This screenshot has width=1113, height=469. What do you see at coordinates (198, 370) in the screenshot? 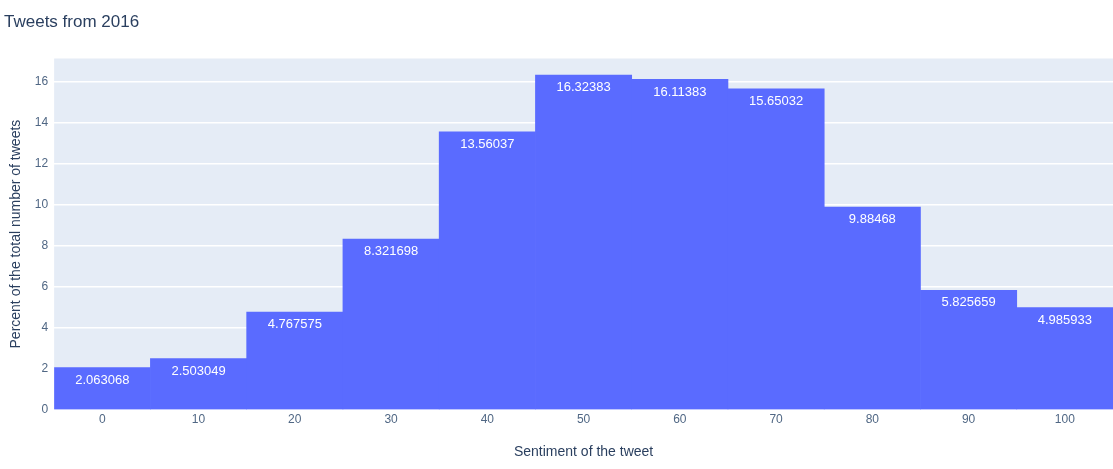
I see `data-label: 2.503049` at bounding box center [198, 370].